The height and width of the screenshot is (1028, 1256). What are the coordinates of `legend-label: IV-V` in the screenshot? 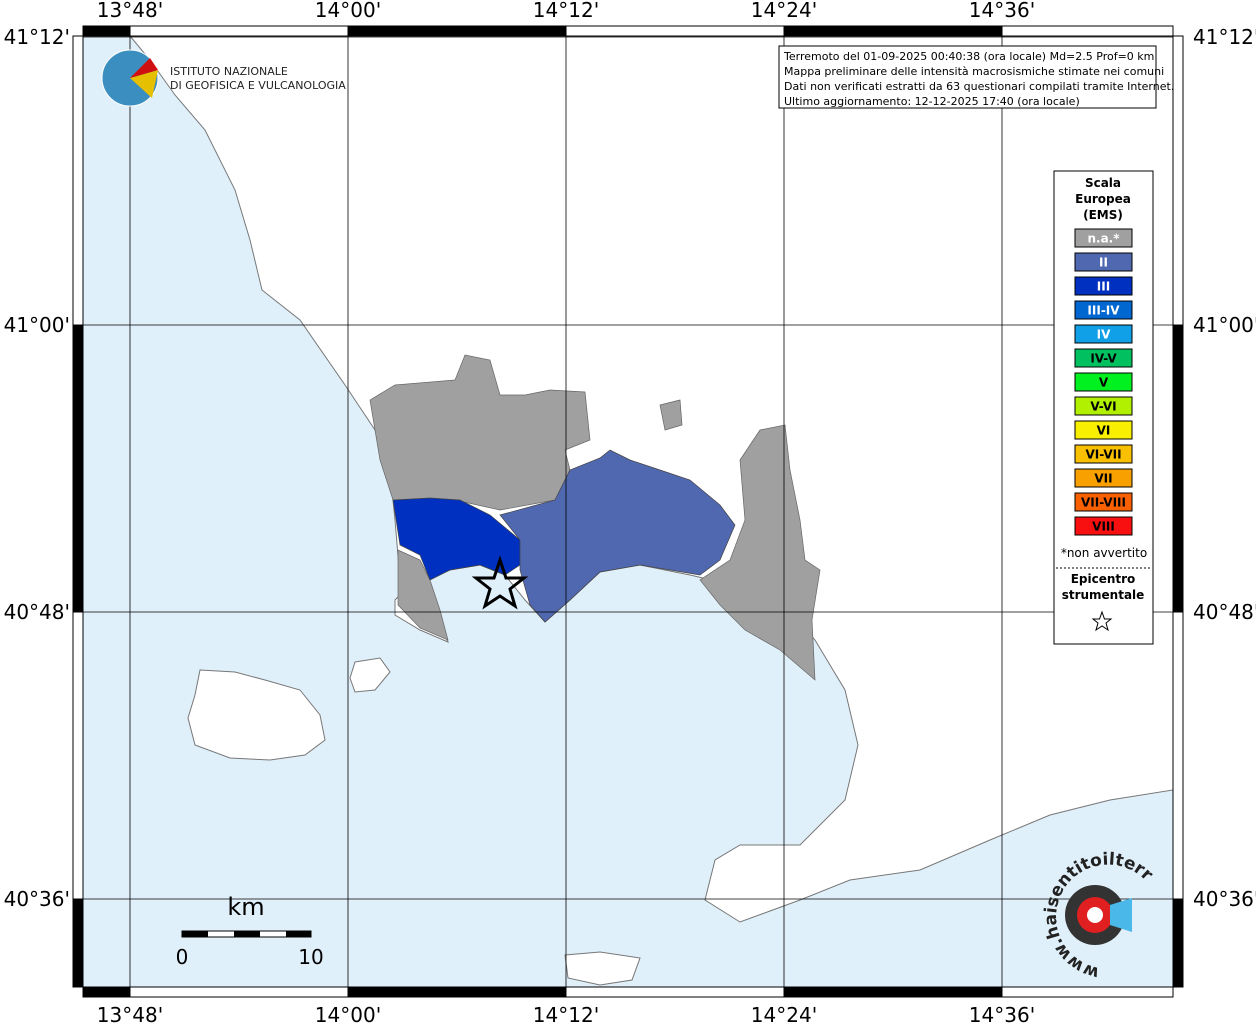 It's located at (1103, 359).